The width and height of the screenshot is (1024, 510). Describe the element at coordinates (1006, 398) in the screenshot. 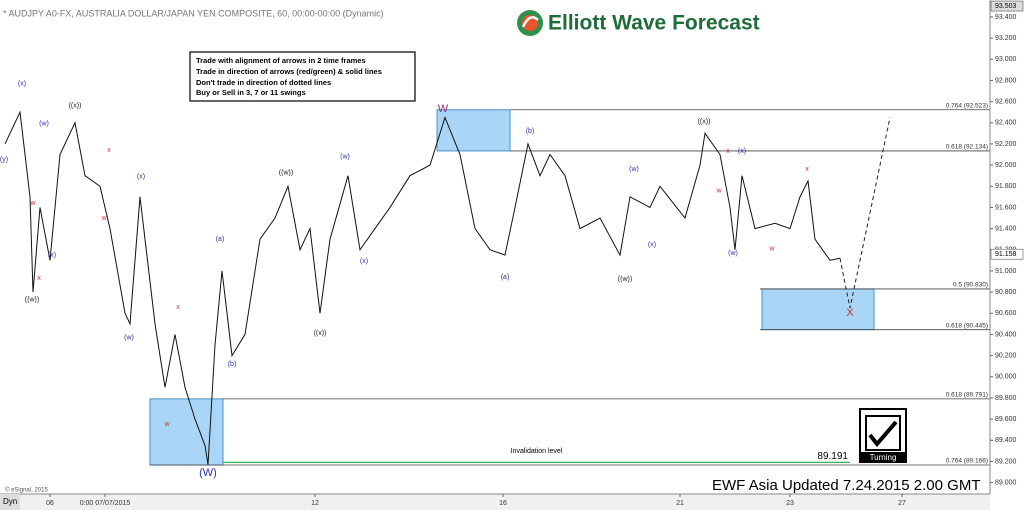

I see `y-tick-label: 89.800` at that location.